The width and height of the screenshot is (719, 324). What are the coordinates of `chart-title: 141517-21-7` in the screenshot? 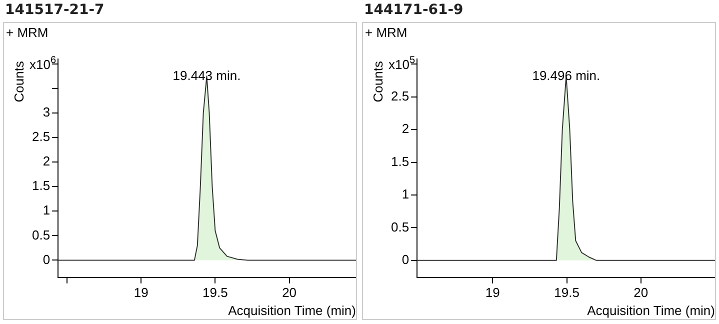 It's located at (54, 10).